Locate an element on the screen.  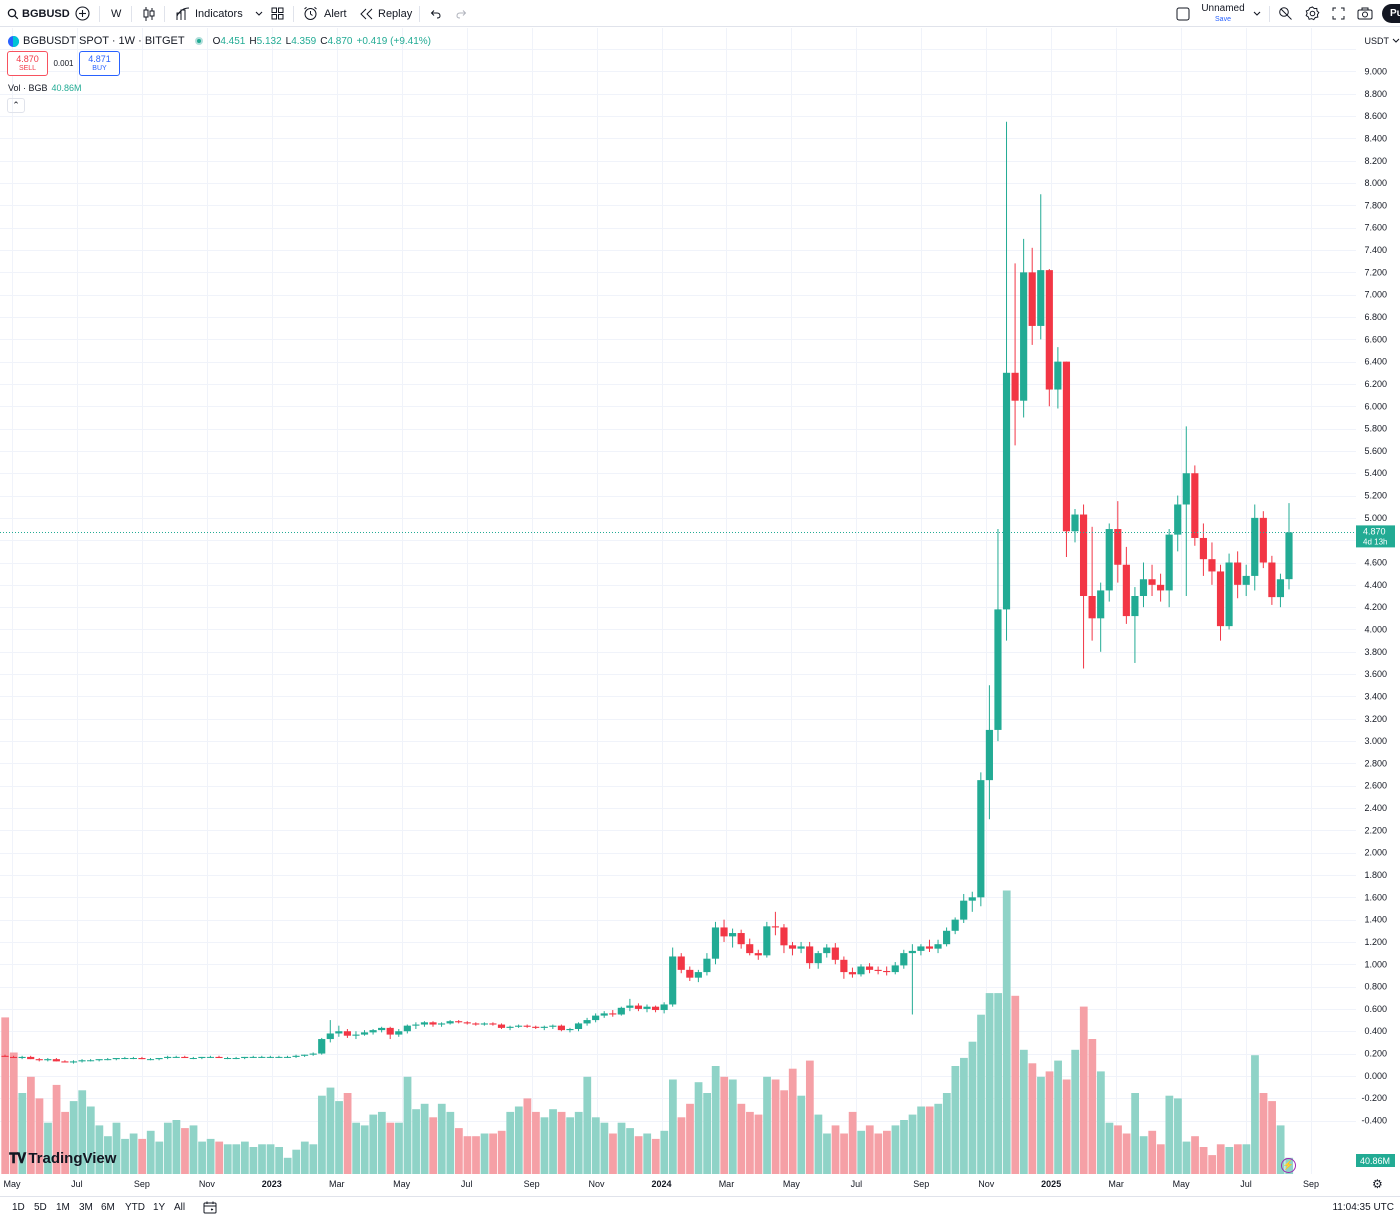
range-button-1m: 1M is located at coordinates (63, 1207).